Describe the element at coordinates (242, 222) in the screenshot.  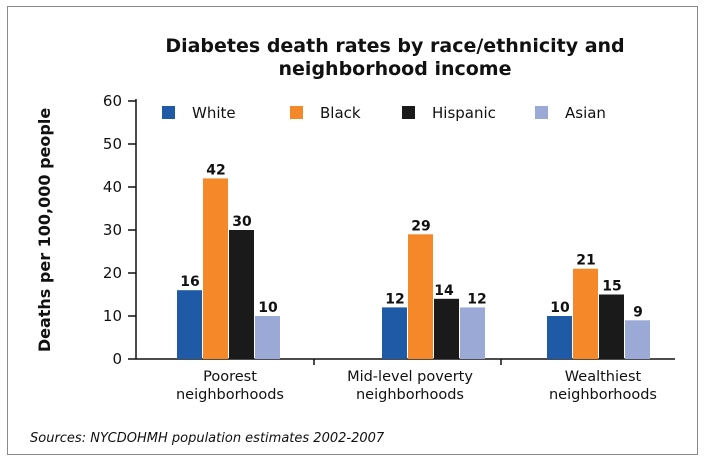
I see `data-label: 30` at that location.